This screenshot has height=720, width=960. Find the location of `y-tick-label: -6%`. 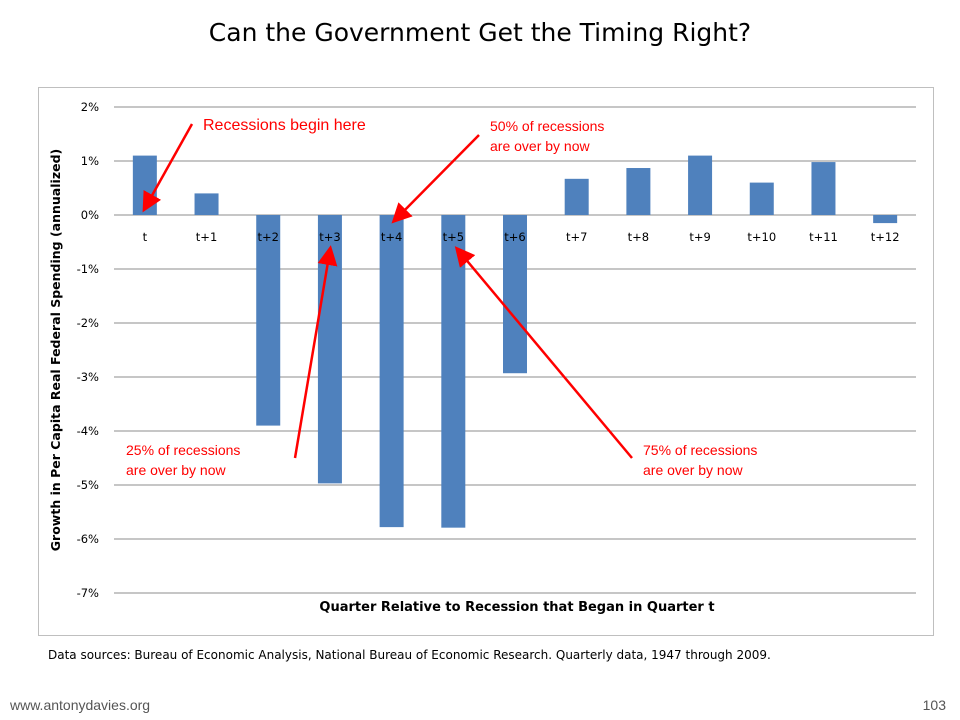

y-tick-label: -6% is located at coordinates (88, 539).